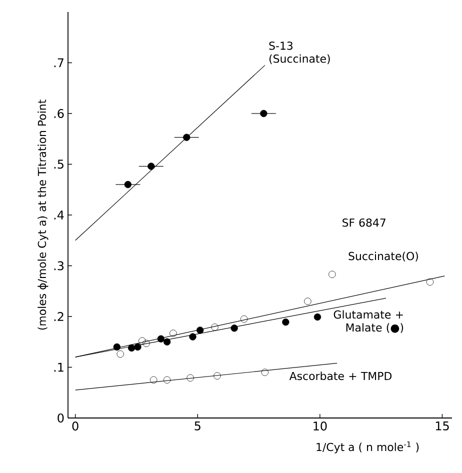 This screenshot has width=462, height=473. Describe the element at coordinates (340, 376) in the screenshot. I see `series-label: Ascorbate + TMPD` at that location.